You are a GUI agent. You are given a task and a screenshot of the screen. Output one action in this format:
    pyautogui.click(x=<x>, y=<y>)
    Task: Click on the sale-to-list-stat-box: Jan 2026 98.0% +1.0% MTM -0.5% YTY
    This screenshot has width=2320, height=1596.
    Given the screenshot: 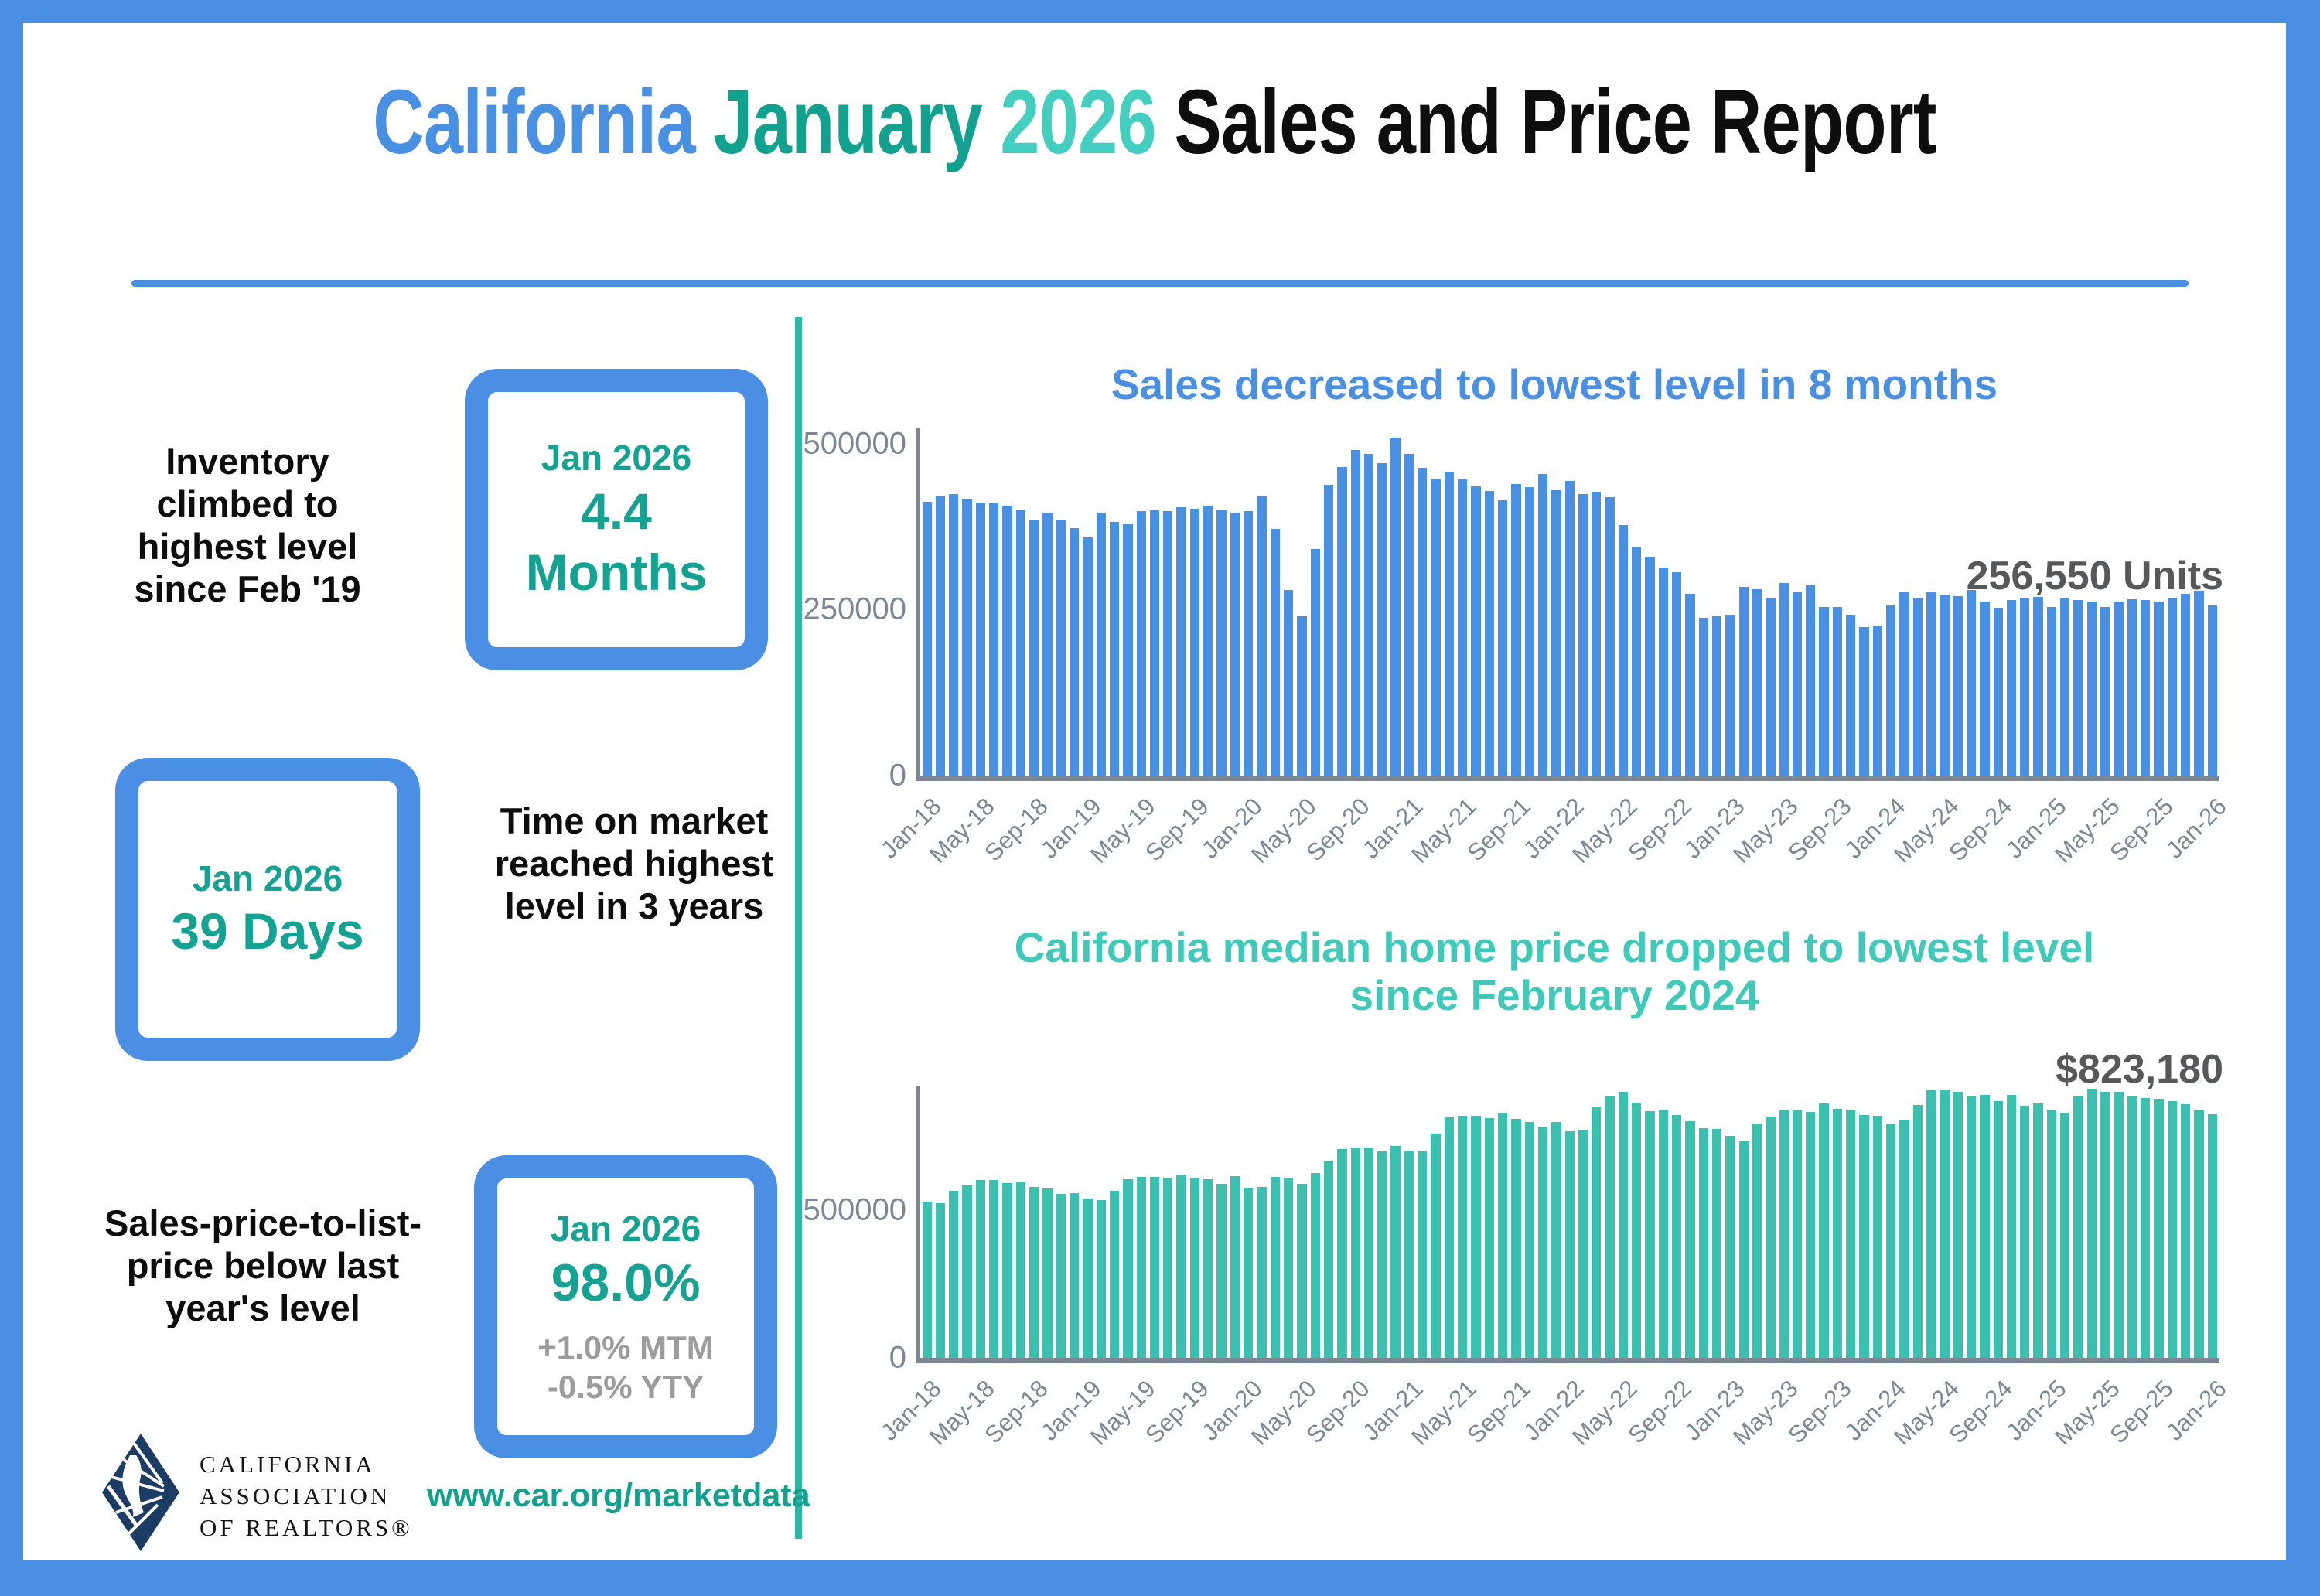 What is the action you would take?
    pyautogui.click(x=625, y=1306)
    